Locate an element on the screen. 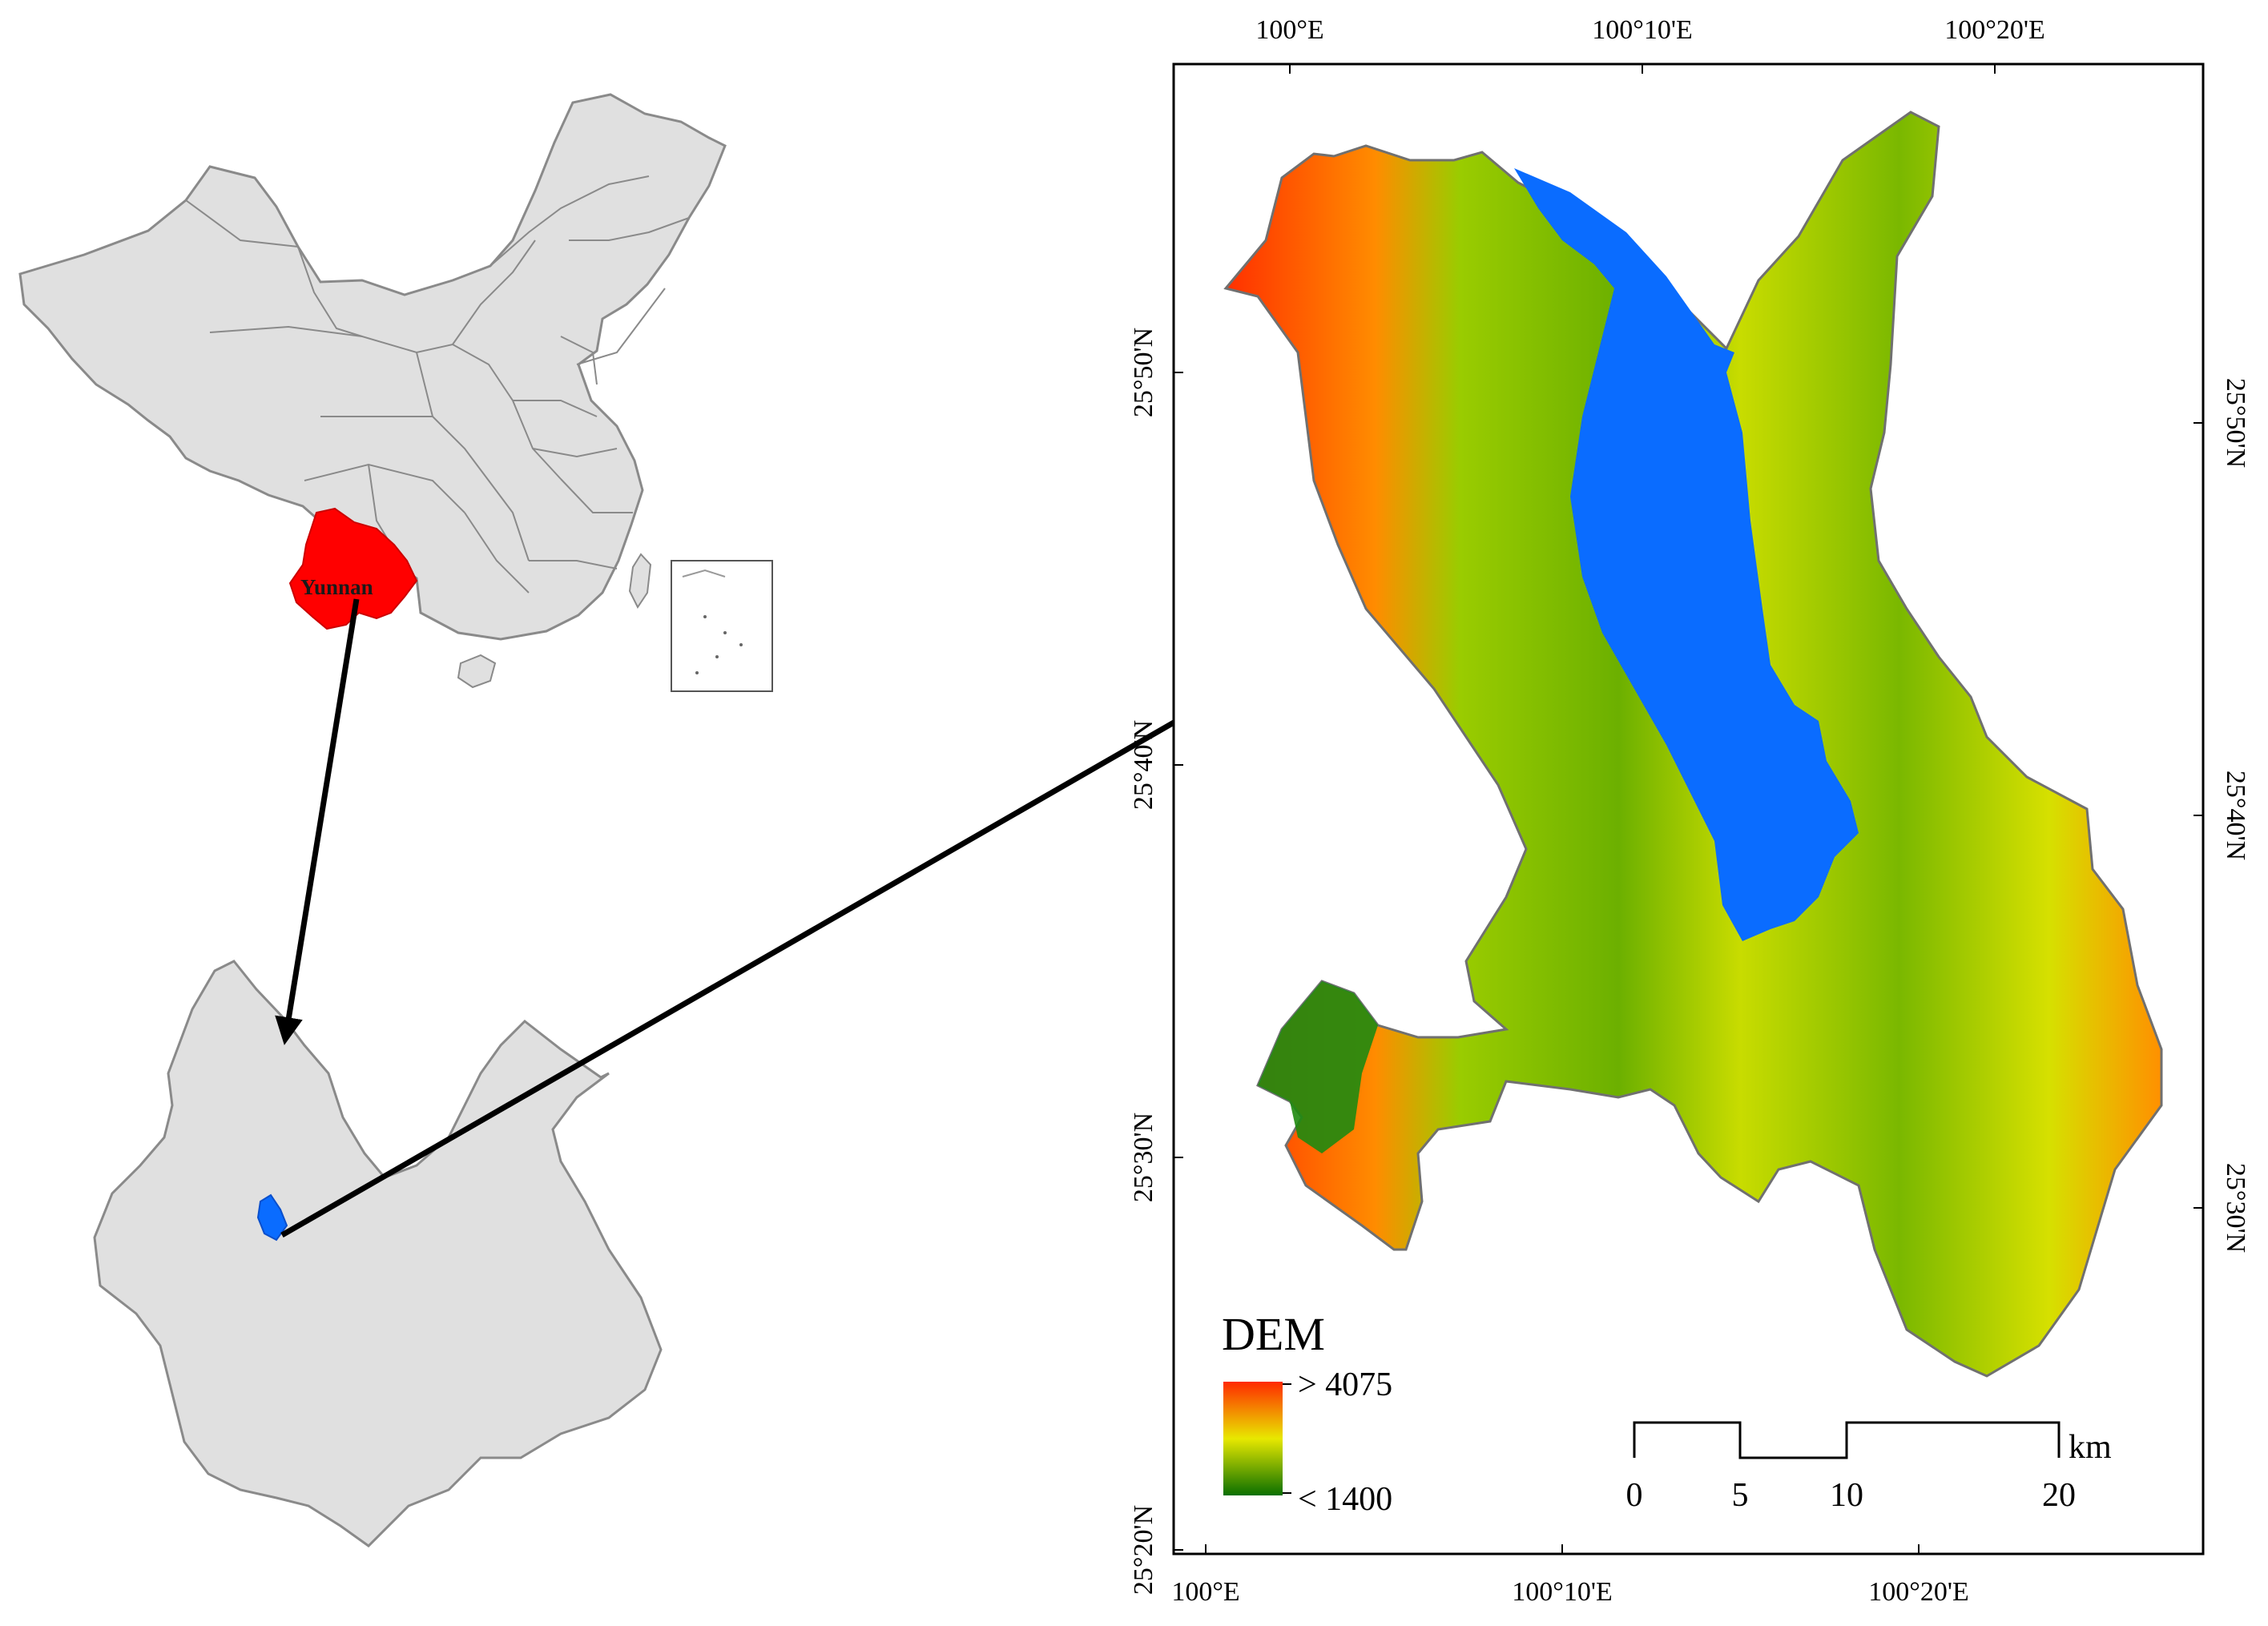 The width and height of the screenshot is (2268, 1626). bottom-longitude-ticks: 100°E 100°10'E 100°20'E is located at coordinates (1570, 1575).